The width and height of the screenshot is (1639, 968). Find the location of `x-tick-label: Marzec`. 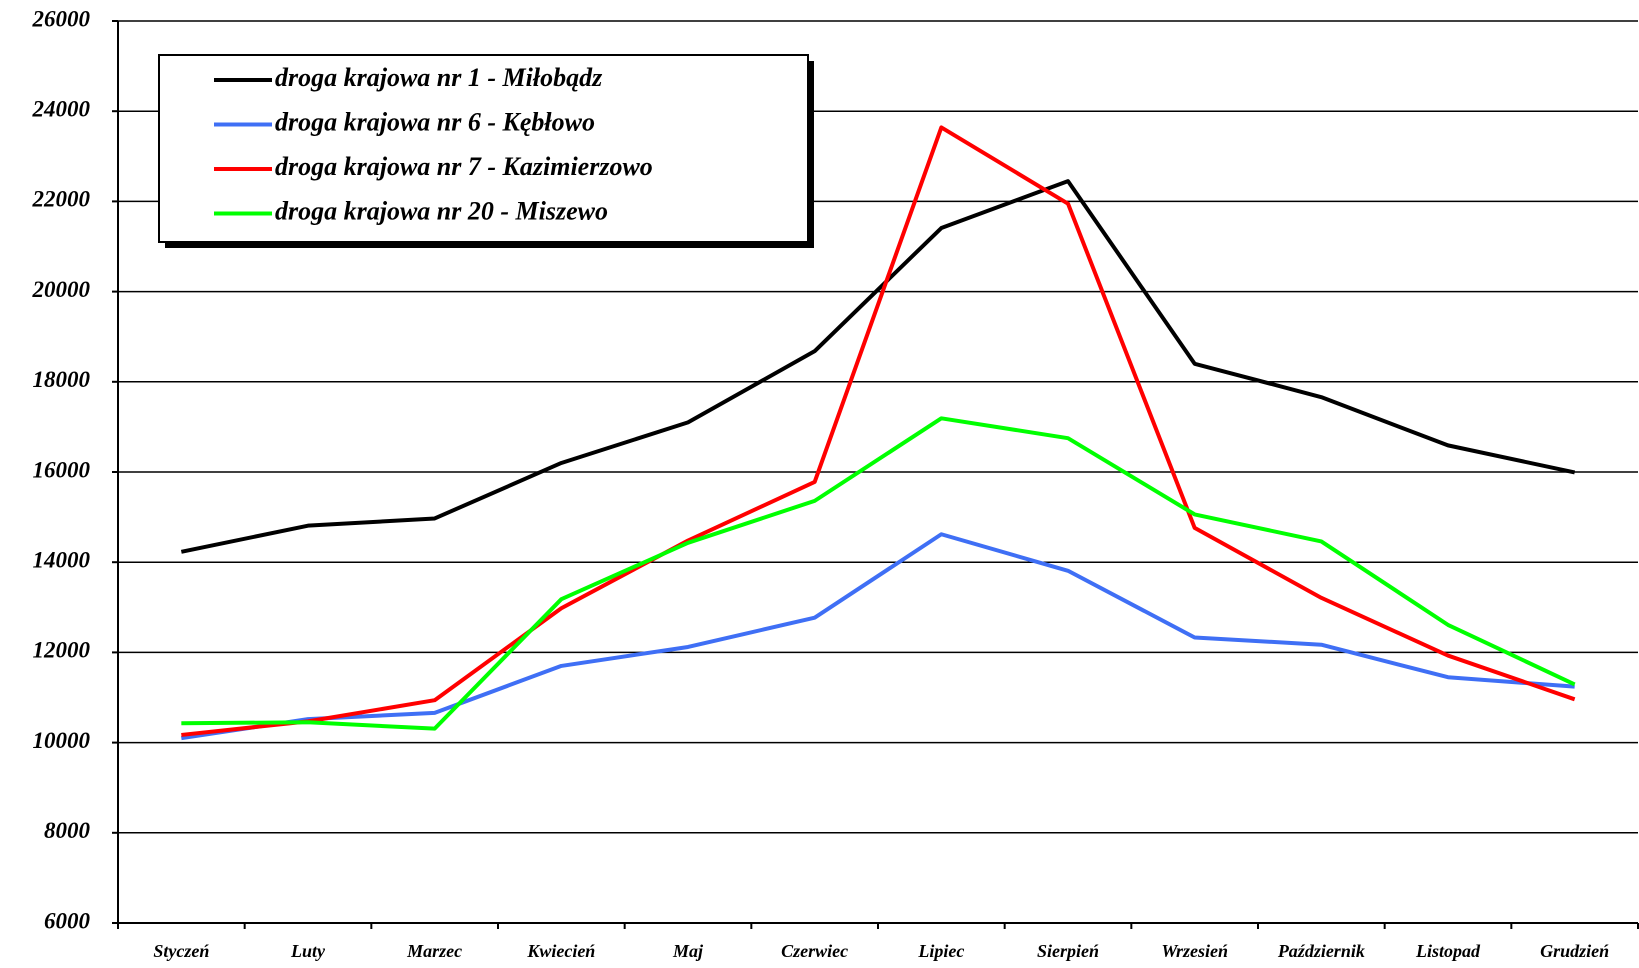

x-tick-label: Marzec is located at coordinates (434, 951).